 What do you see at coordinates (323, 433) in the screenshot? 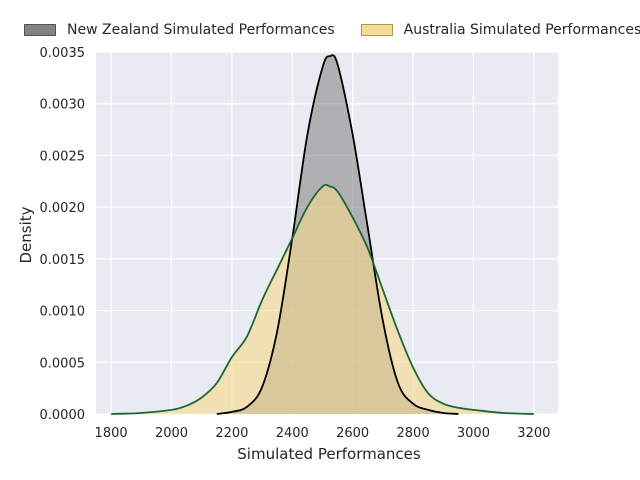
I see `x-tick-labels: 1800 2000 2200 2400 2600 2800 3000 3200` at bounding box center [323, 433].